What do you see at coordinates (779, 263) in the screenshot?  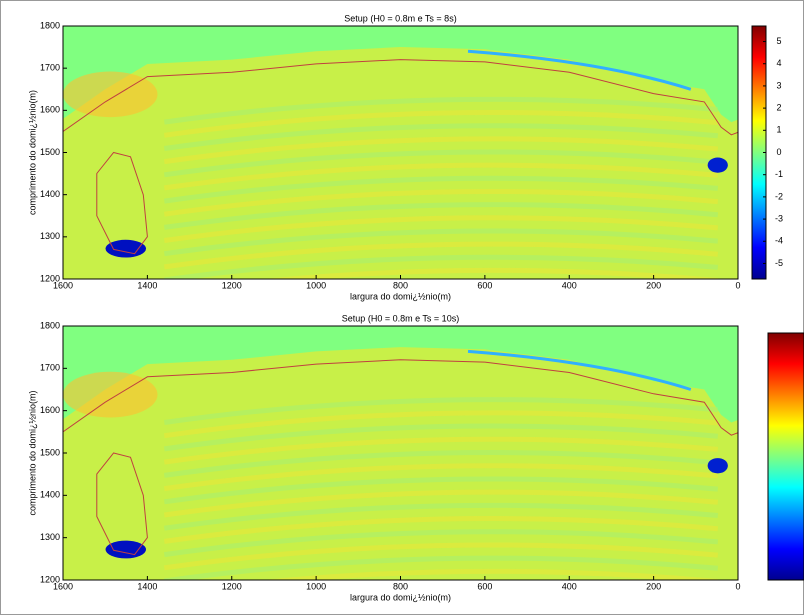 I see `colorbar-tick-label: -5` at bounding box center [779, 263].